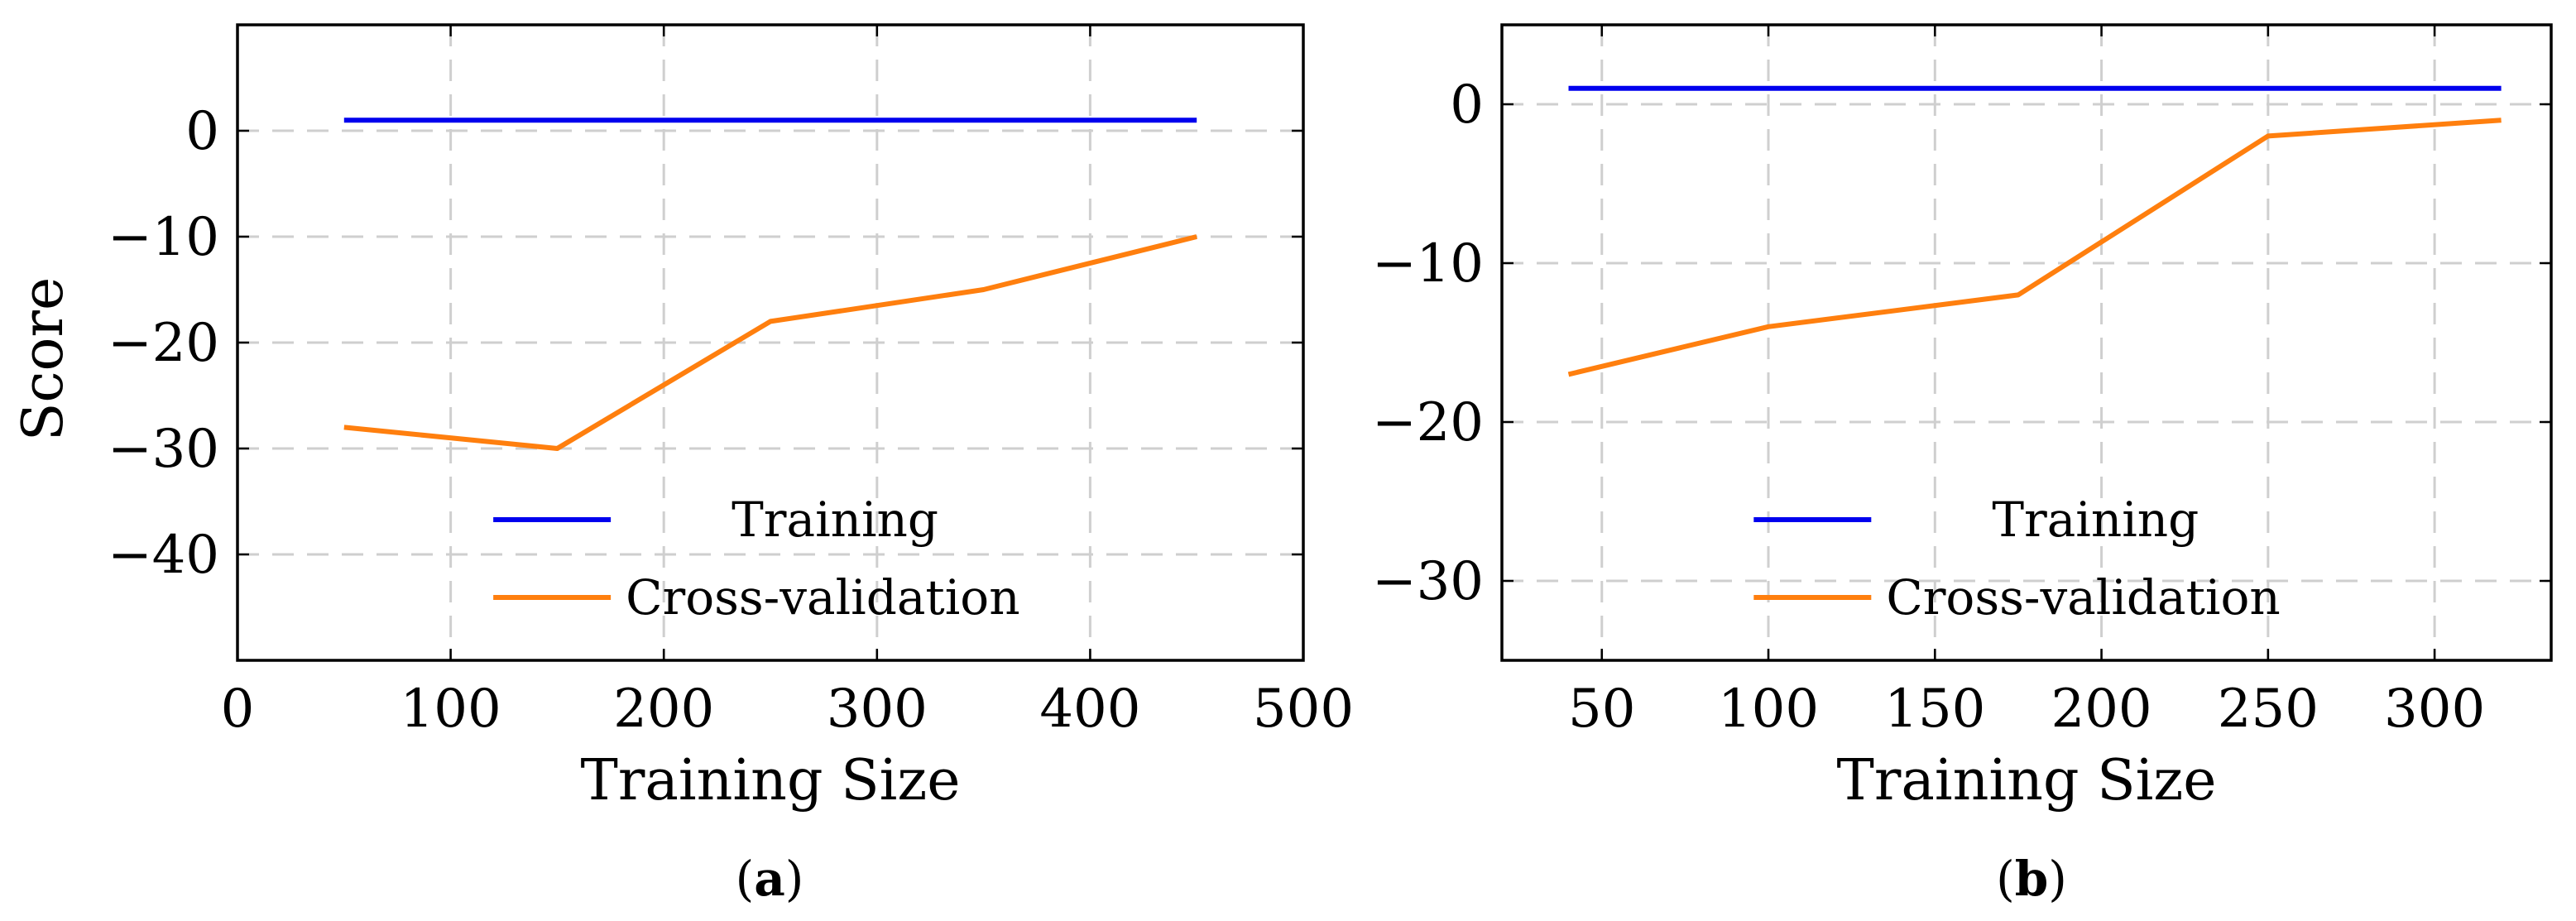 The width and height of the screenshot is (2576, 921). What do you see at coordinates (1090, 709) in the screenshot?
I see `x-tick-label: 400` at bounding box center [1090, 709].